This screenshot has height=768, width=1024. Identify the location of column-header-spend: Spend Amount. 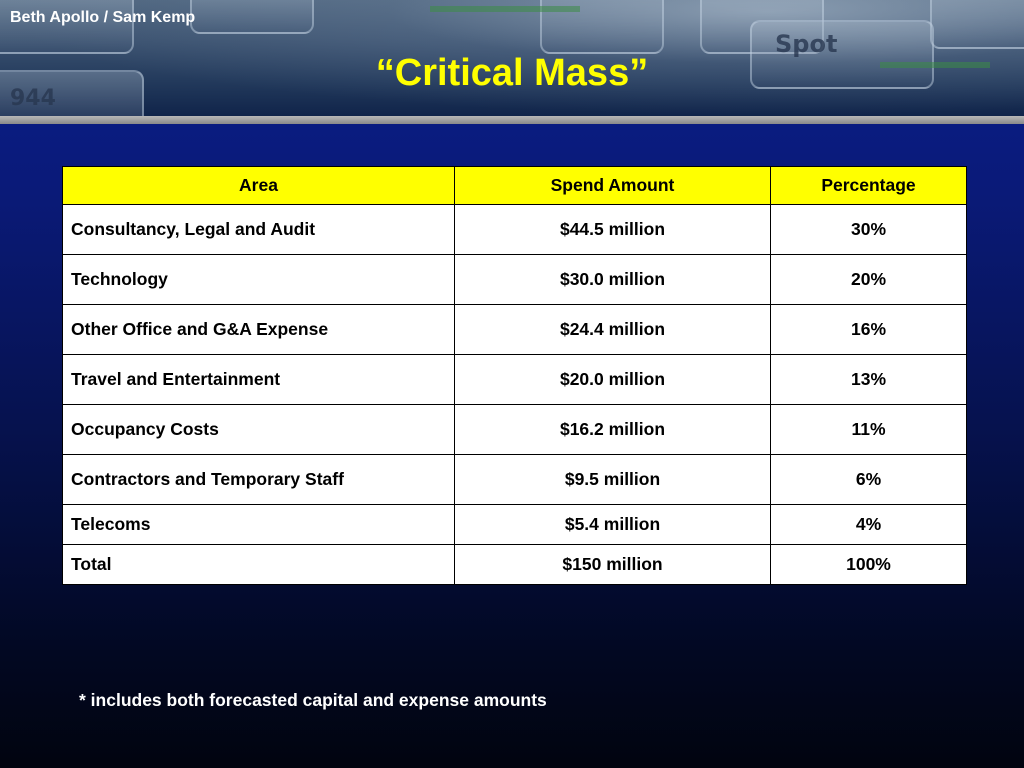
(612, 185).